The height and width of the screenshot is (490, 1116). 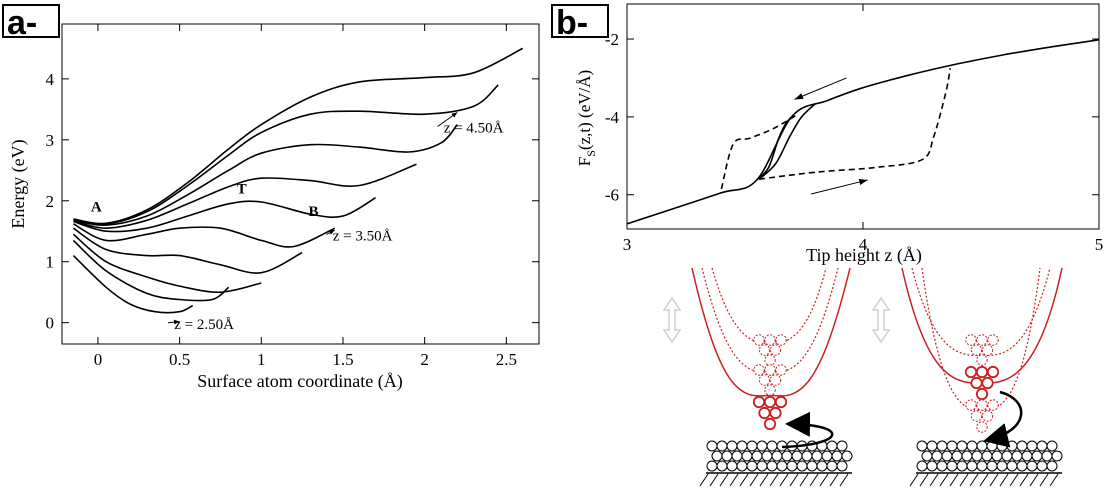 I want to click on panel-label-b: b-, so click(x=580, y=22).